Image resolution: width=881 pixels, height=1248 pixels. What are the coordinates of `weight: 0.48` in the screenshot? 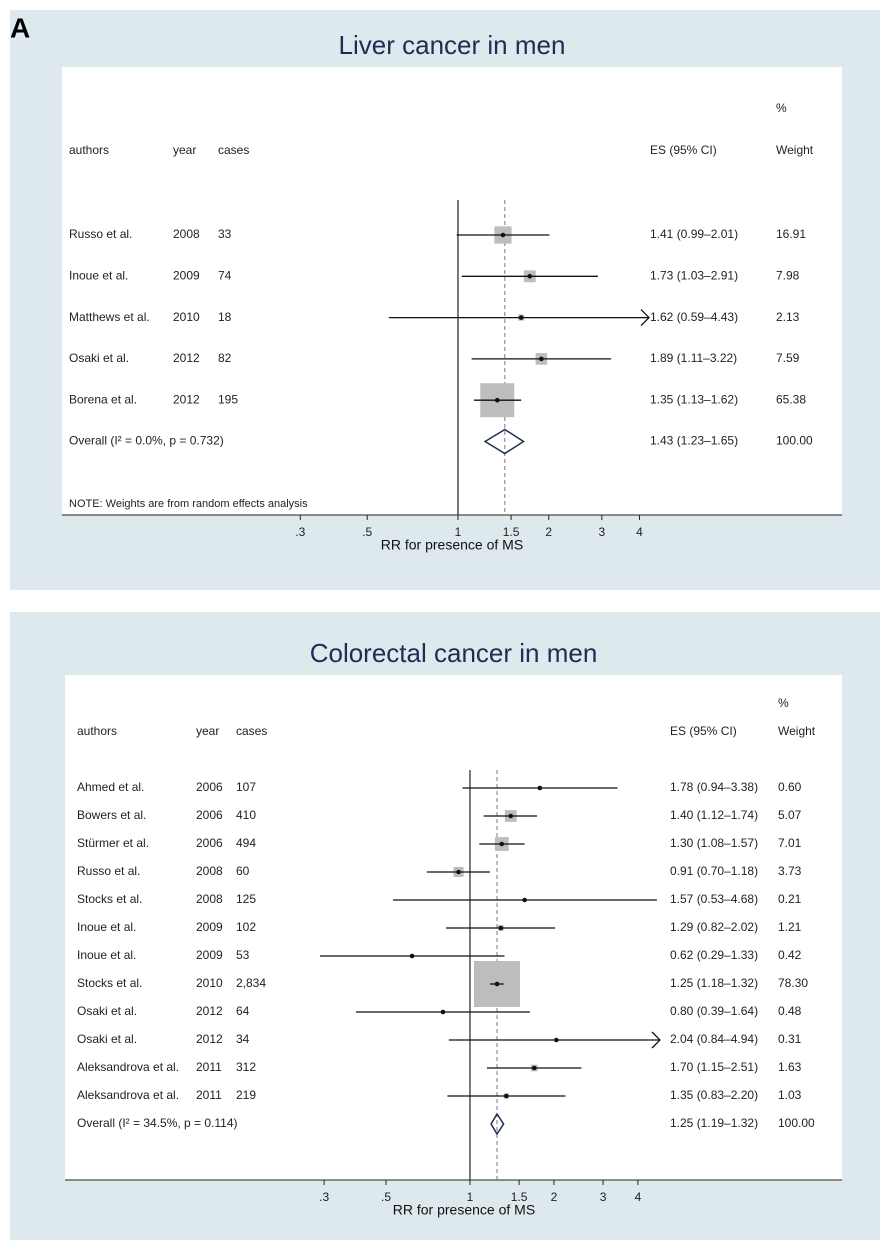 It's located at (790, 1011).